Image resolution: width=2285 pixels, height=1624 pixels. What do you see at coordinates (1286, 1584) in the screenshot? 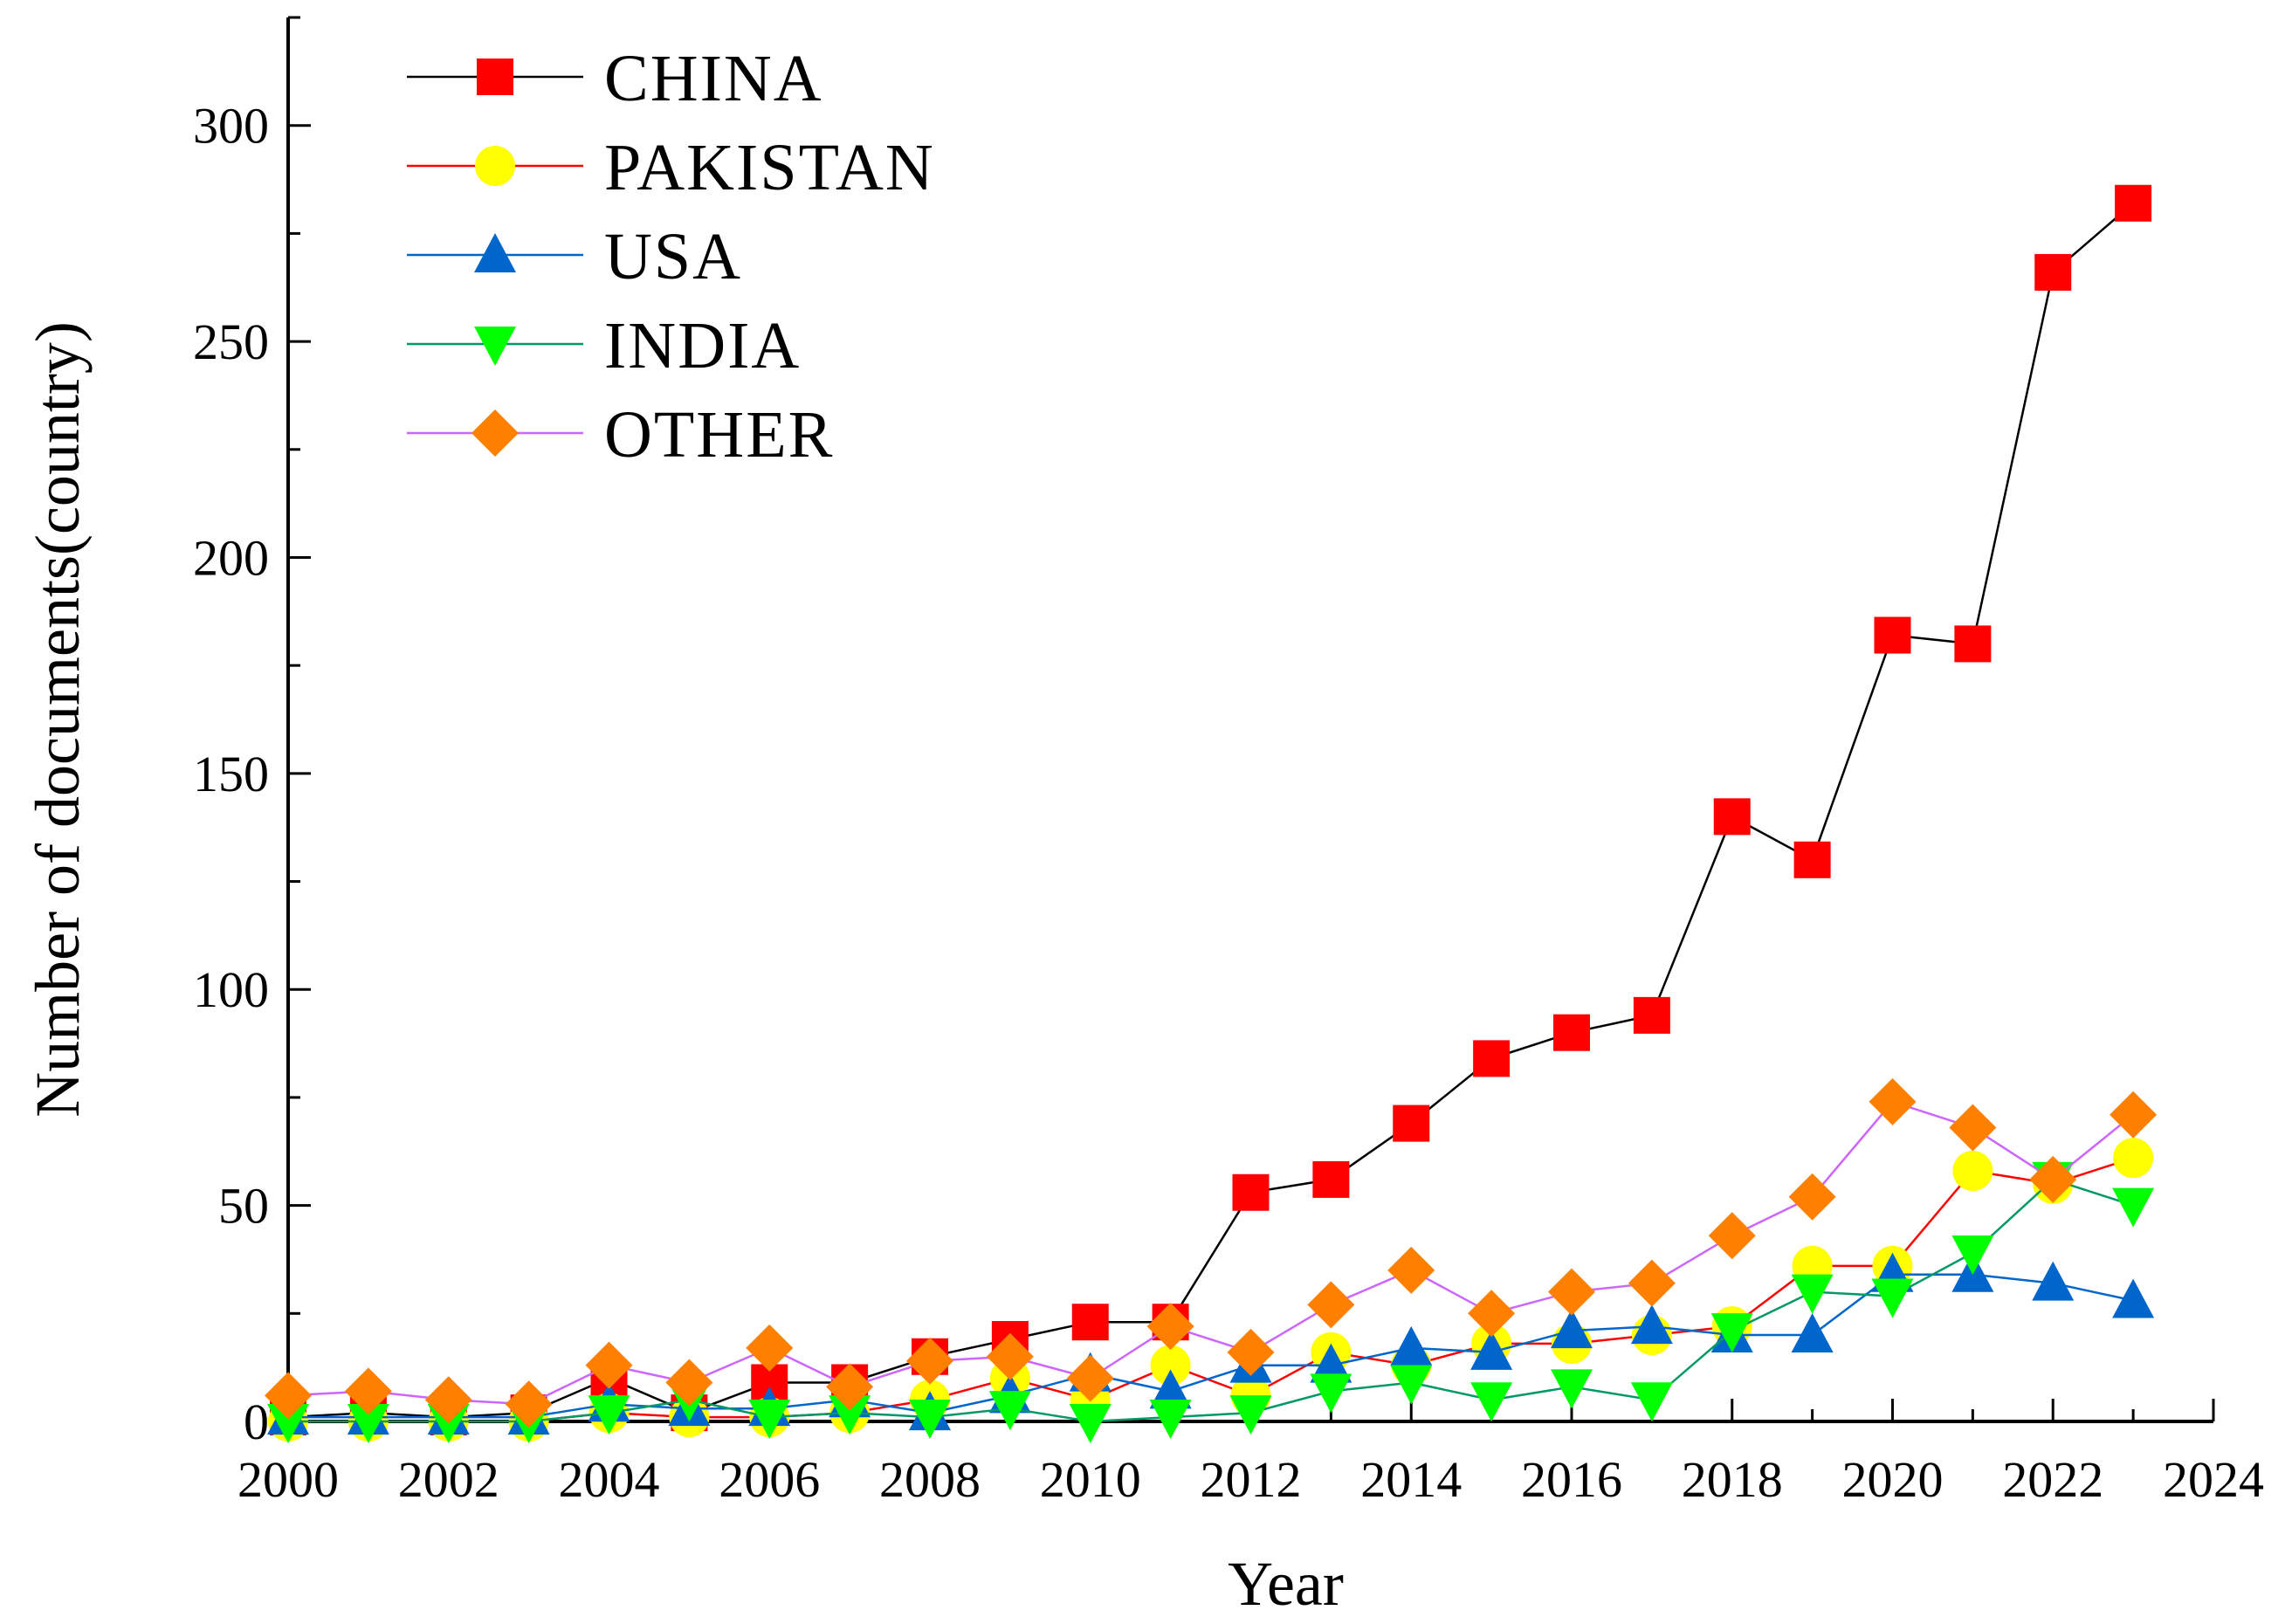
I see `x-axis-title: Year` at bounding box center [1286, 1584].